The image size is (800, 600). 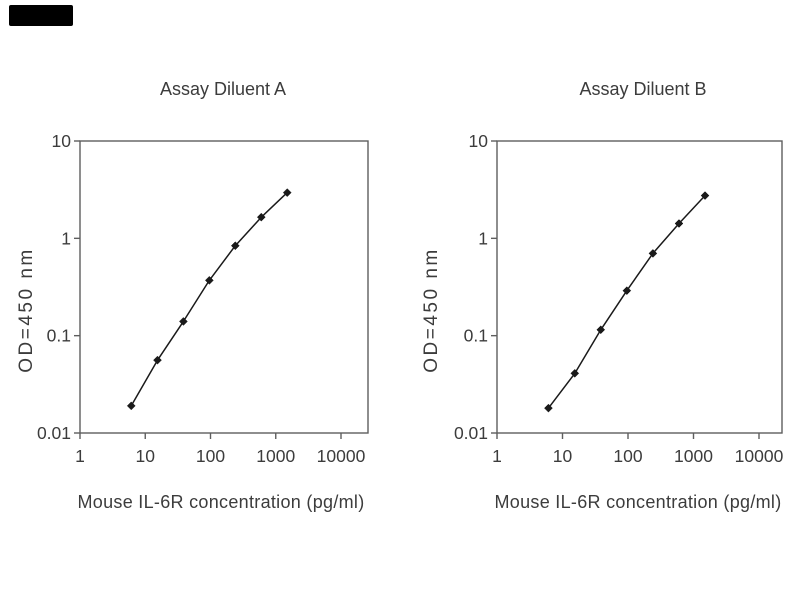 What do you see at coordinates (431, 310) in the screenshot?
I see `chart-b-y-axis-label: OD=450 nm` at bounding box center [431, 310].